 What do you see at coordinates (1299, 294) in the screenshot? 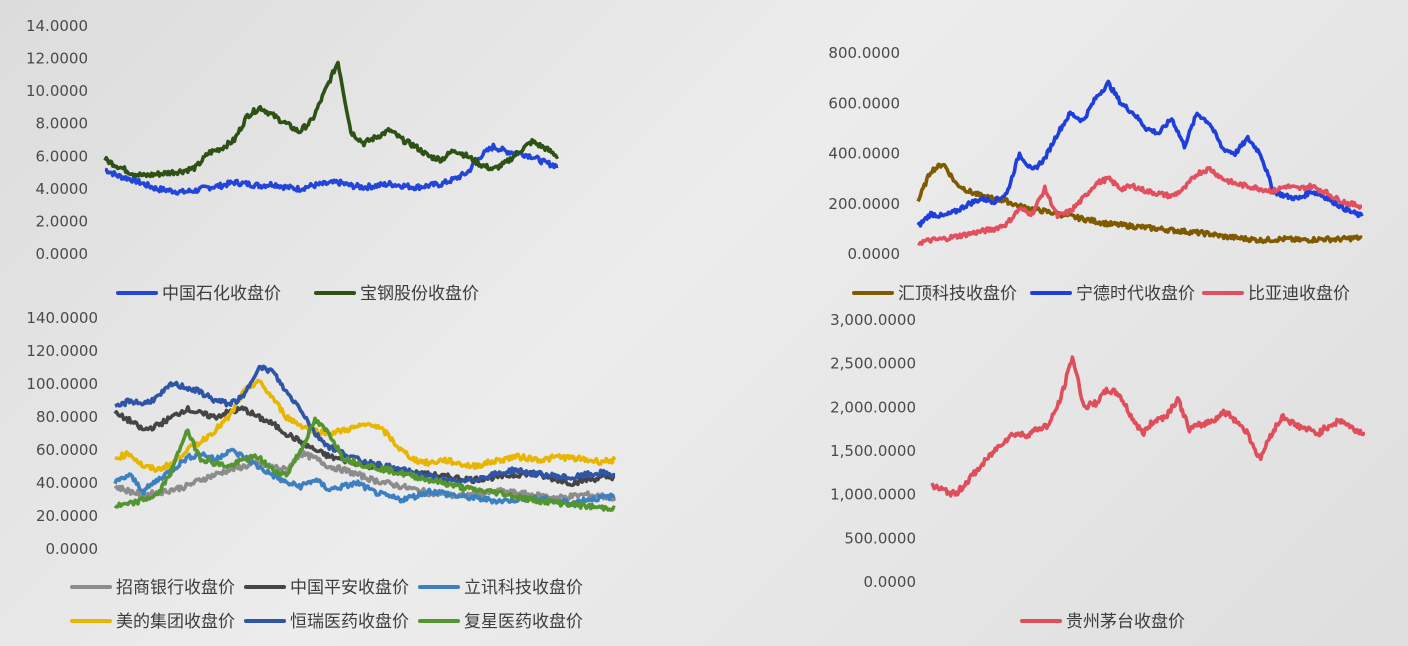
I see `legend-label: 比亚迪收盘价` at bounding box center [1299, 294].